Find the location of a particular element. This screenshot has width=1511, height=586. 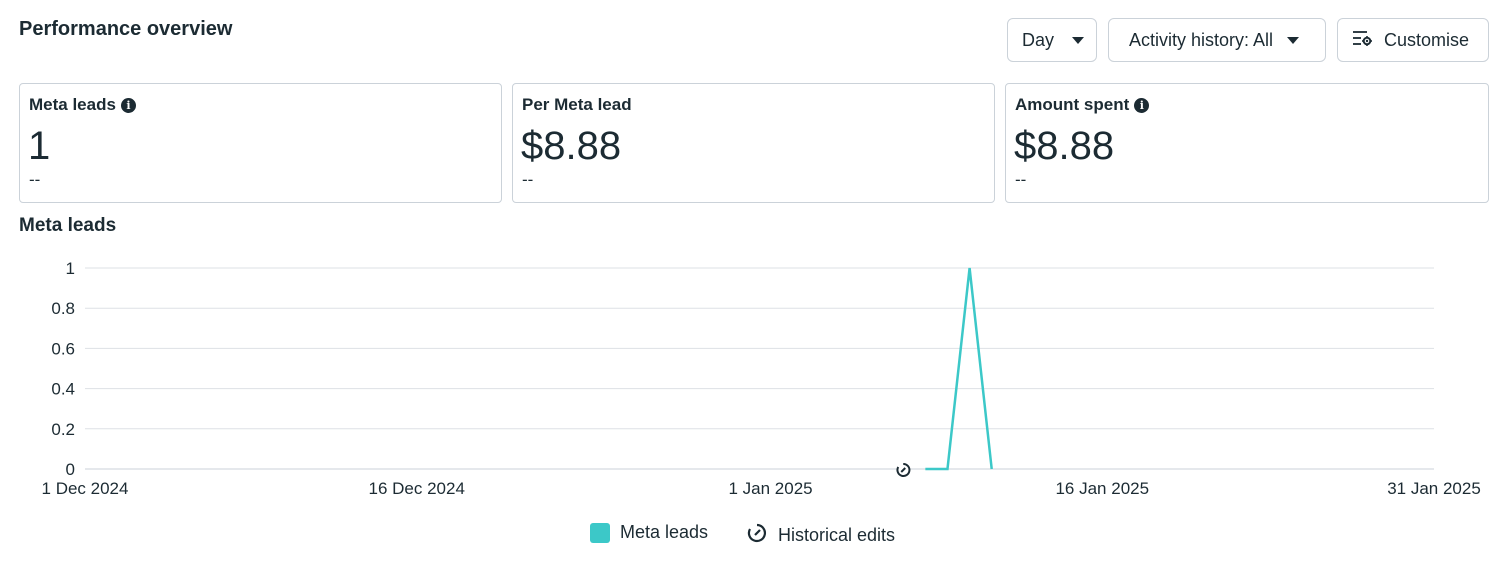

activity-history-label: Activity history: All is located at coordinates (1201, 39).